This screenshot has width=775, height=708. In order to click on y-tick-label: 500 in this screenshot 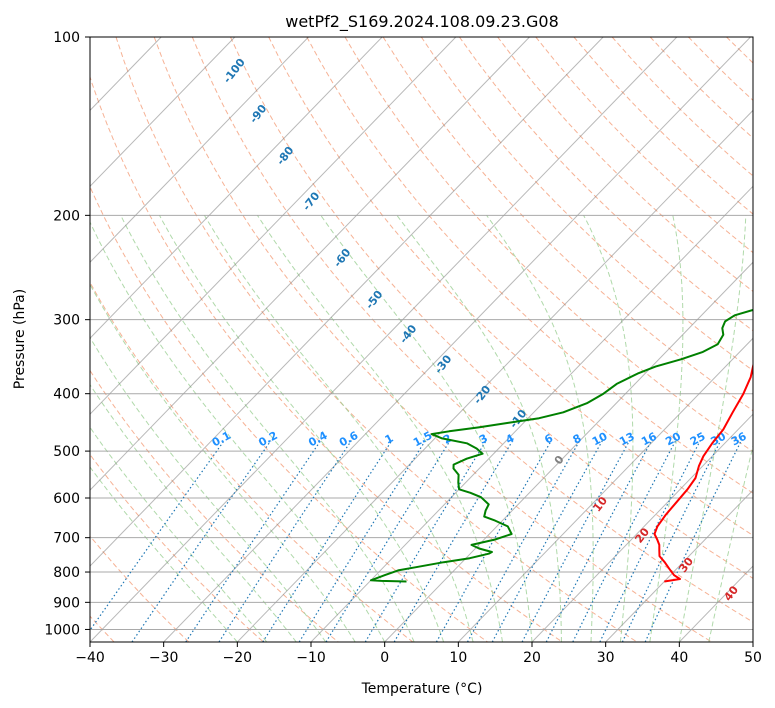, I will do `click(66, 452)`.